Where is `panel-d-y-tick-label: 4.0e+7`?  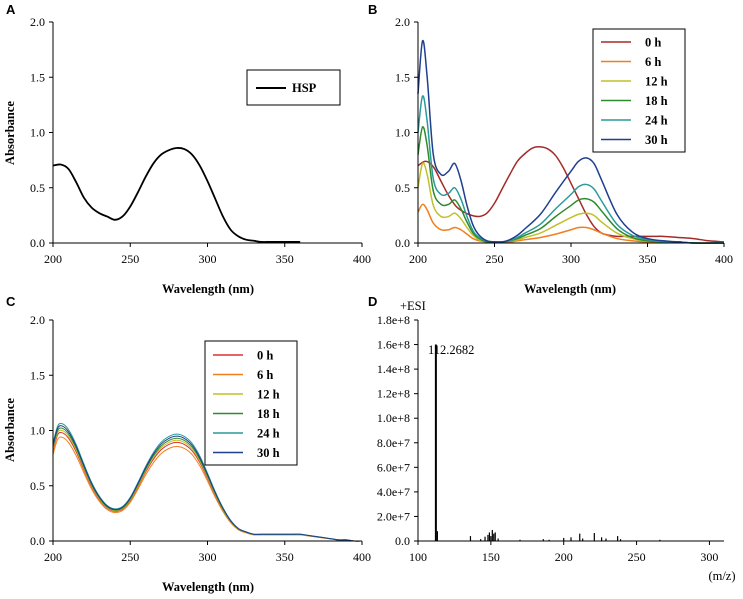 panel-d-y-tick-label: 4.0e+7 is located at coordinates (393, 492).